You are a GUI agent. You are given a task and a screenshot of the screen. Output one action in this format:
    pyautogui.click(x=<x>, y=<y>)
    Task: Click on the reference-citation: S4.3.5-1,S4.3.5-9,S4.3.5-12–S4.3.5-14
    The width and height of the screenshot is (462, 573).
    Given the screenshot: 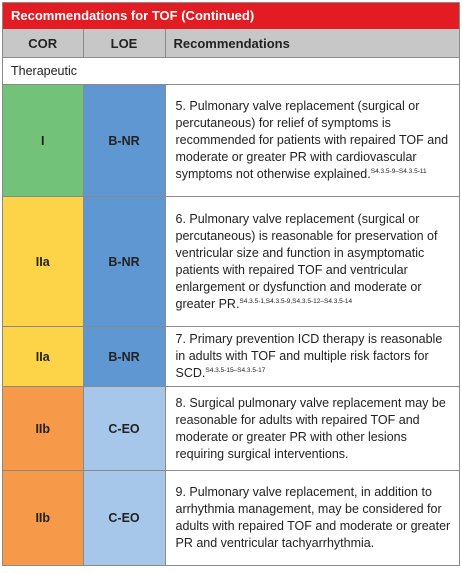 What is the action you would take?
    pyautogui.click(x=296, y=301)
    